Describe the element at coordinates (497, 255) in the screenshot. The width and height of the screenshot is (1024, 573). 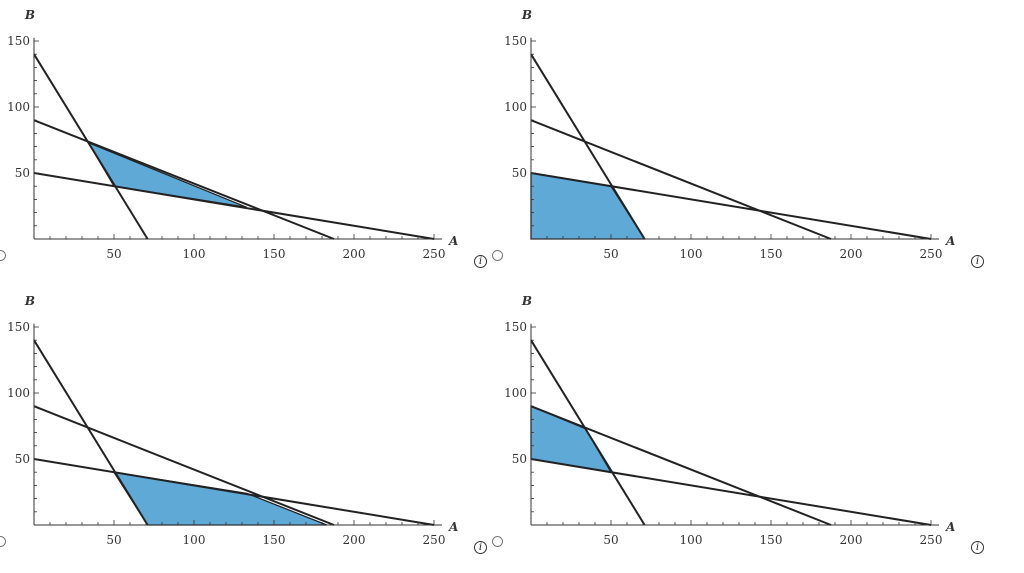
I see `radio-button-b` at that location.